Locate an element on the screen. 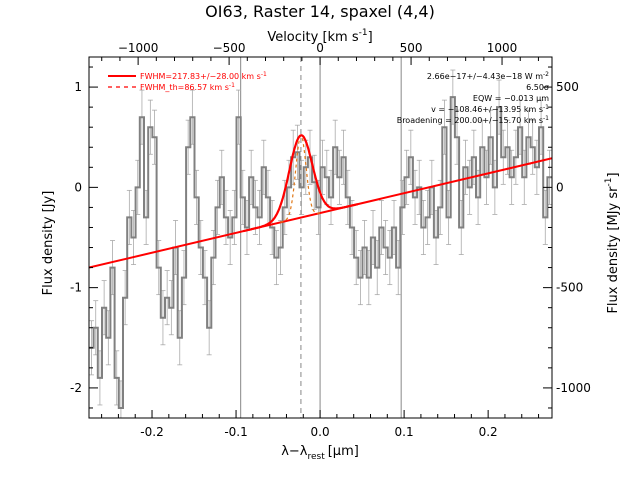 This screenshot has height=480, width=640. y2-axis-label-end: ] is located at coordinates (613, 174).